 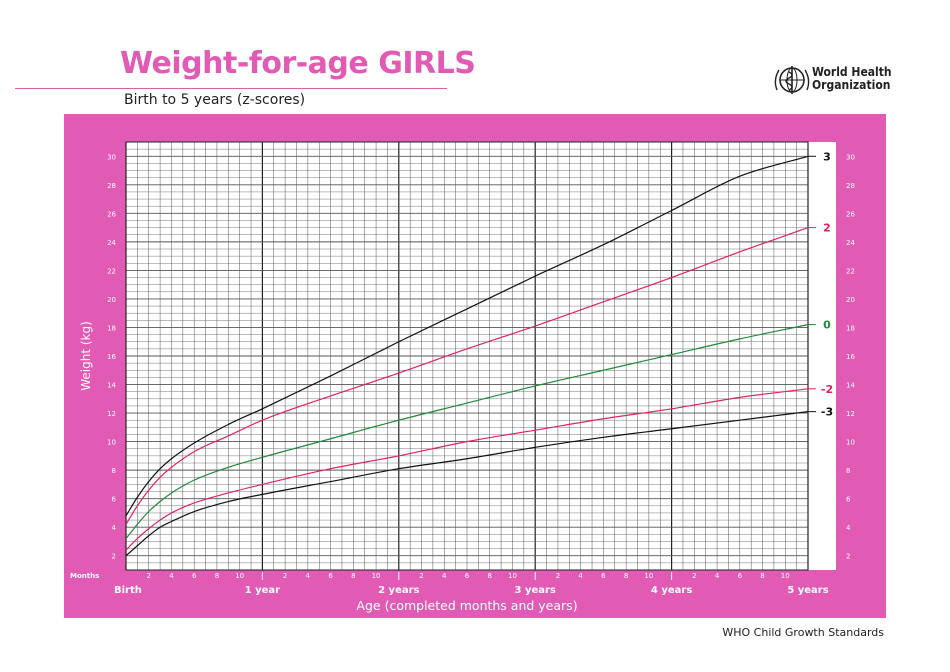 What do you see at coordinates (114, 471) in the screenshot?
I see `y-tick-label-left: 8` at bounding box center [114, 471].